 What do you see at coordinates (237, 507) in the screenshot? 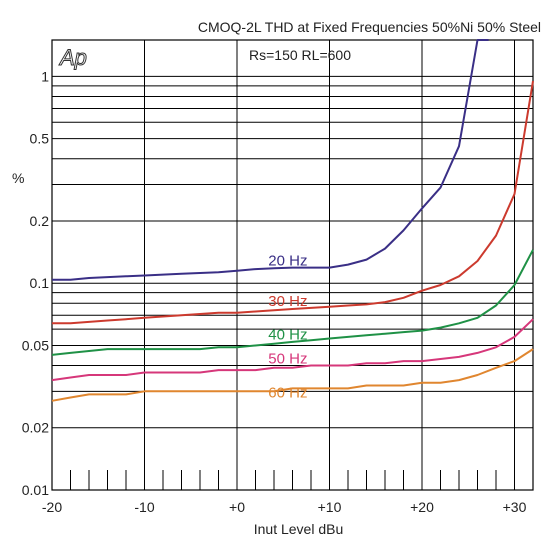
I see `x-tick-label: +0` at bounding box center [237, 507].